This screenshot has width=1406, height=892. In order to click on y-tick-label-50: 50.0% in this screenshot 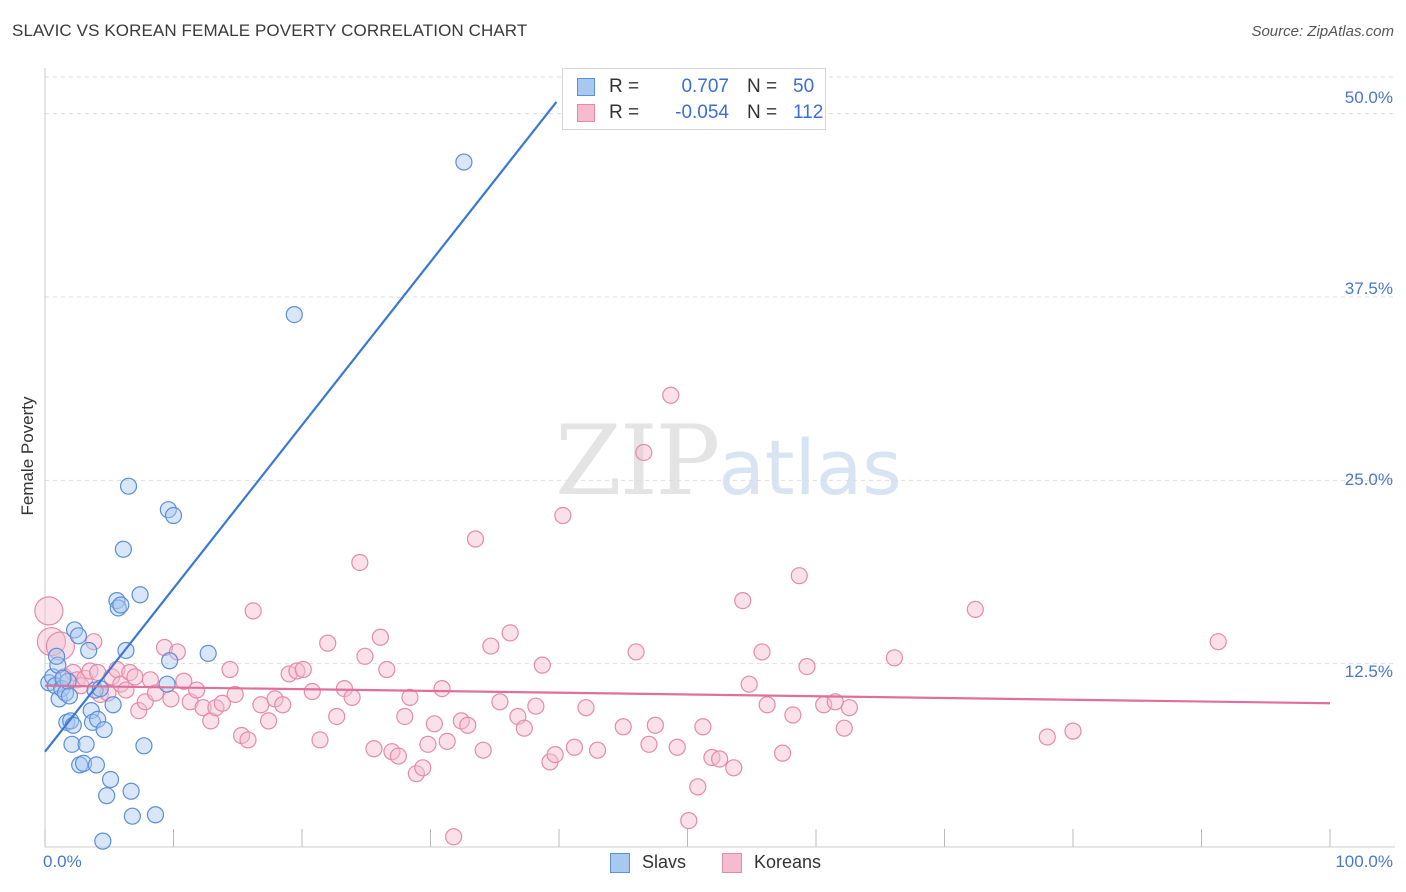, I will do `click(1368, 97)`.